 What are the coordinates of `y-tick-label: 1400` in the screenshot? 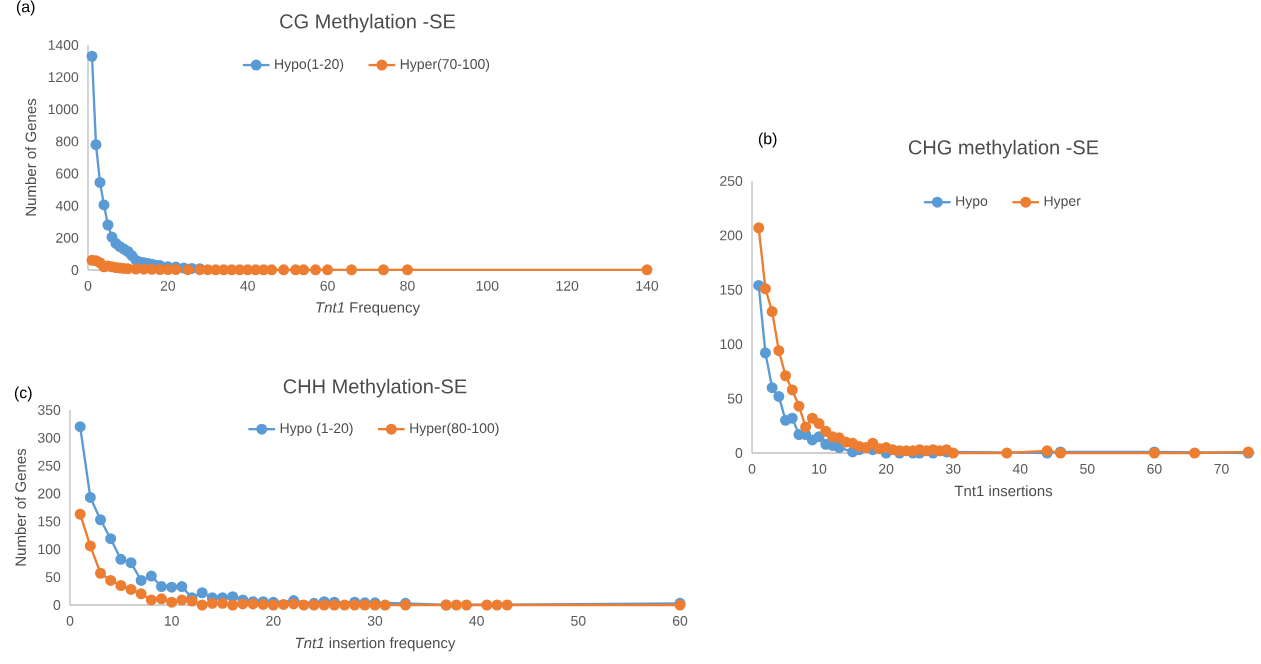 It's located at (63, 45).